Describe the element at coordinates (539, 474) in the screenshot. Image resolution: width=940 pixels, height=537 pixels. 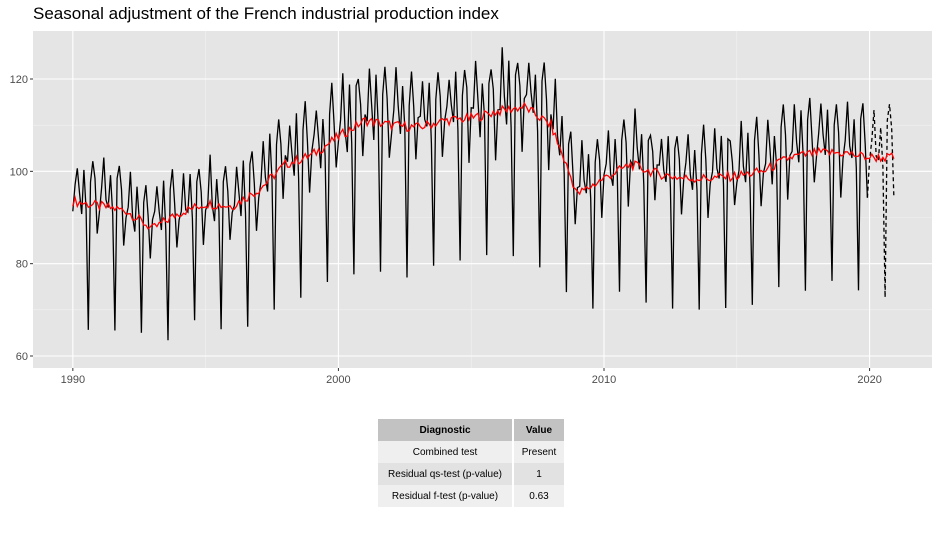
I see `value-cell: 1` at that location.